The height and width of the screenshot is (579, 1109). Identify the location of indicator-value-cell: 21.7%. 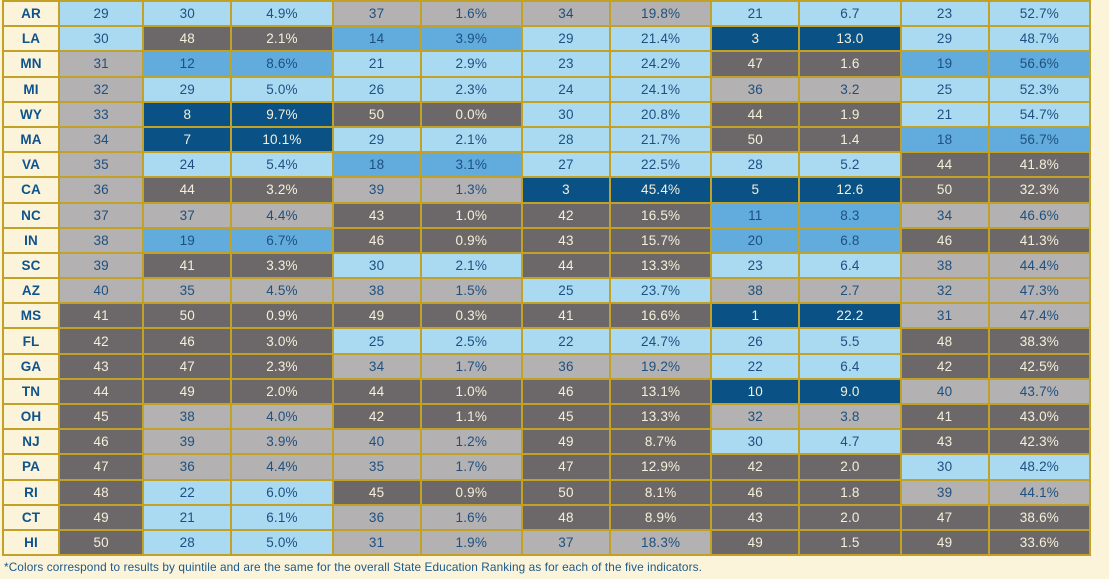
(661, 139).